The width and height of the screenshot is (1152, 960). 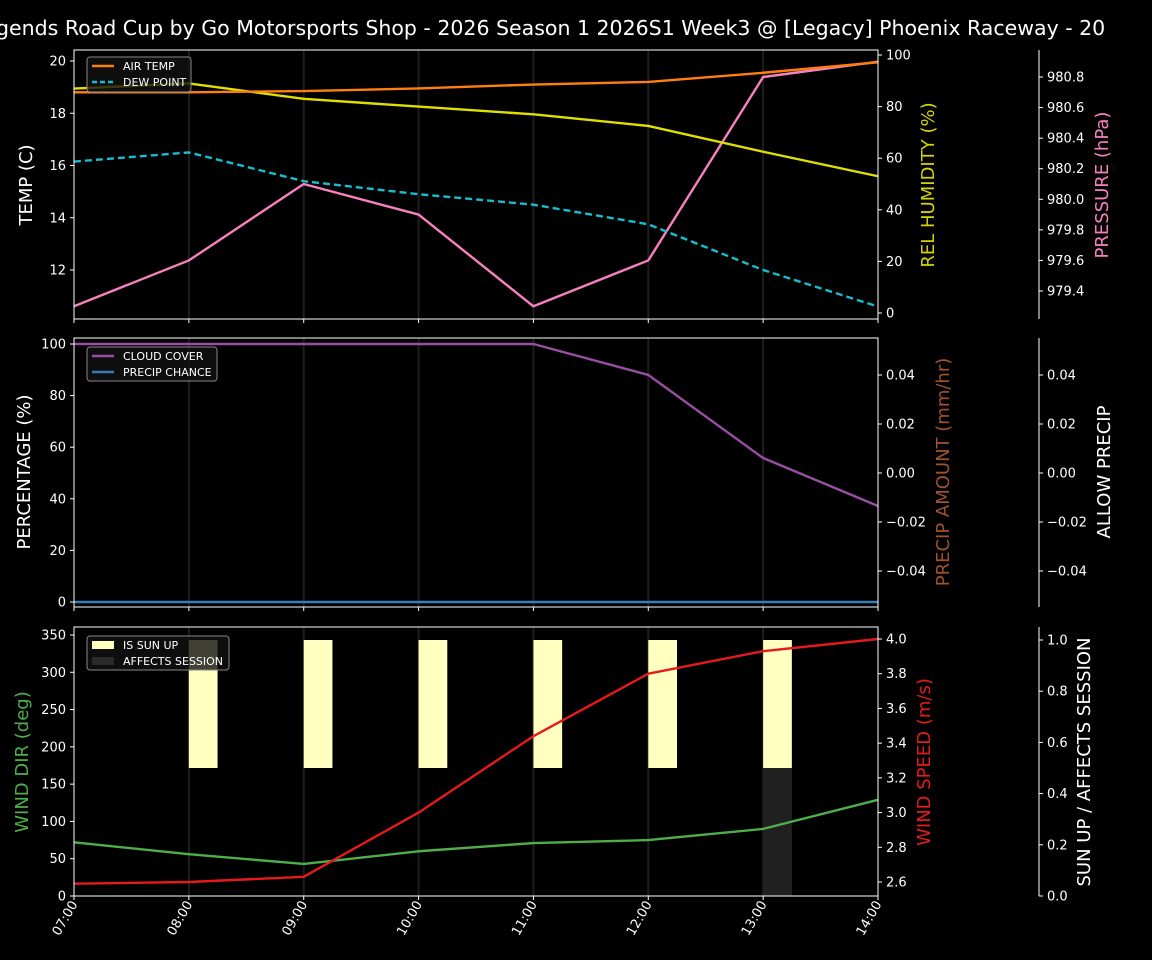 I want to click on cloud-cover-line, so click(x=476, y=425).